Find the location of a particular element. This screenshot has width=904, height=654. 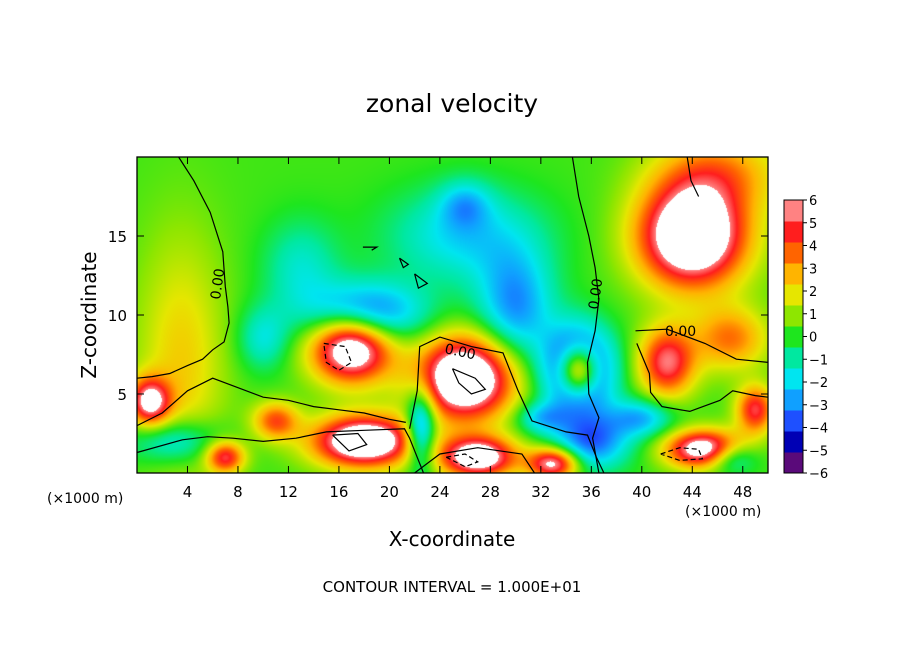

colorbar-tick-label: 6 is located at coordinates (813, 201).